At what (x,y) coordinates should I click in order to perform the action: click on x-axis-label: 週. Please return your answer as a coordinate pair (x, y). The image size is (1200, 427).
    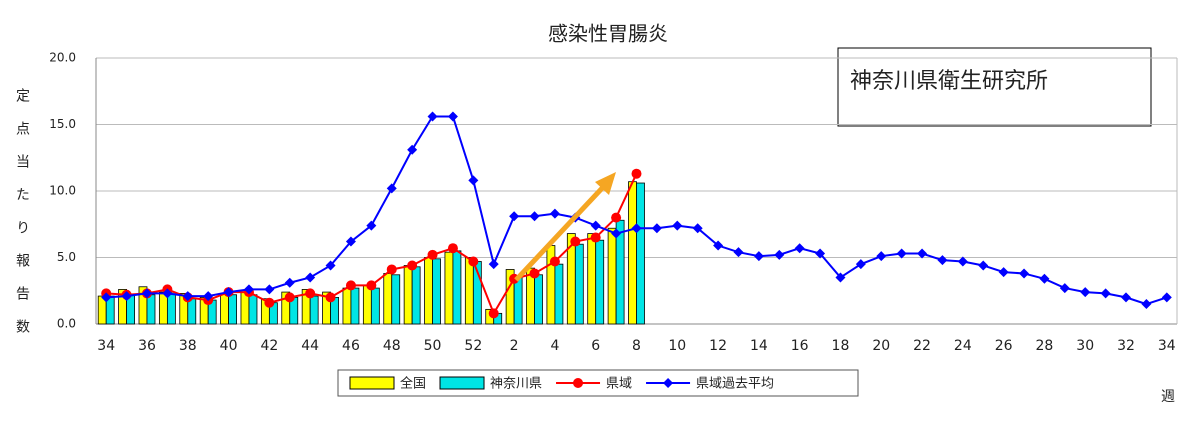
    Looking at the image, I should click on (1168, 397).